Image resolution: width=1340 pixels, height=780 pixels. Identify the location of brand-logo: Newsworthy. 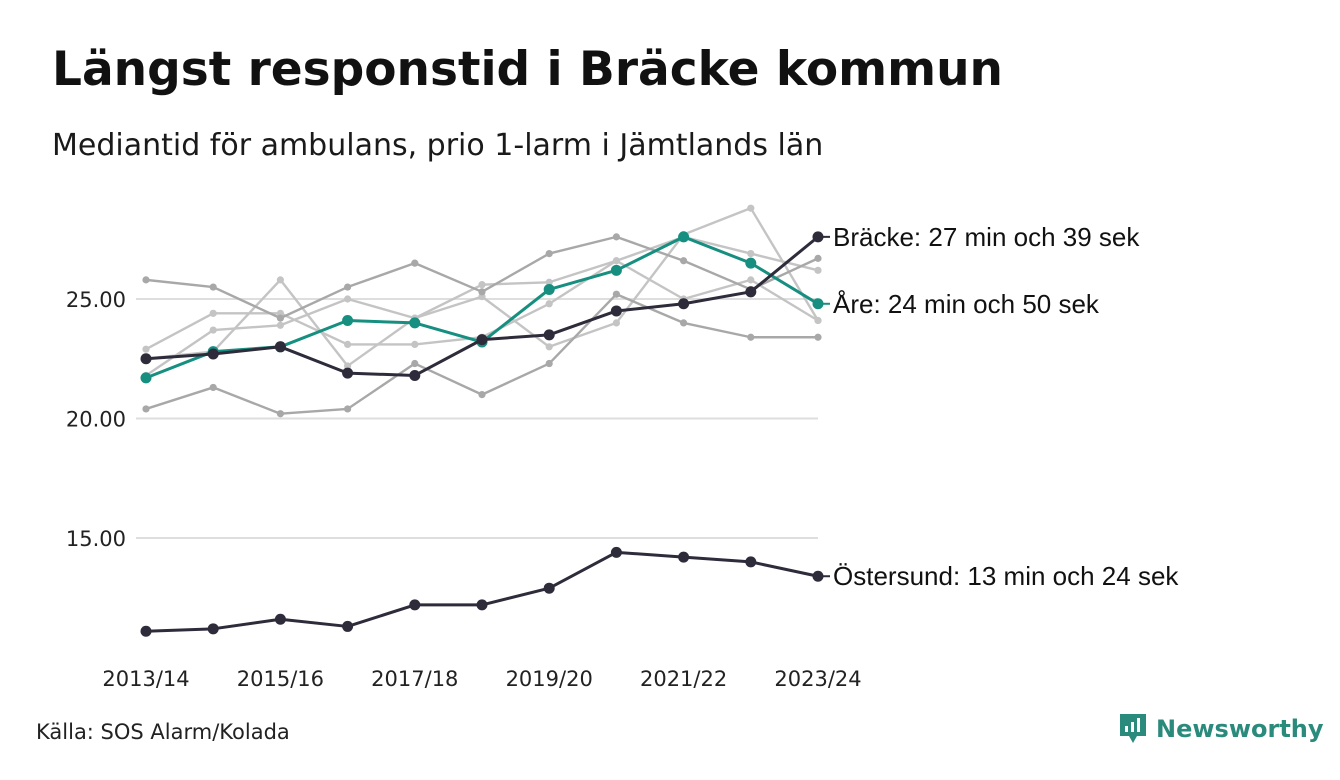
(1221, 729).